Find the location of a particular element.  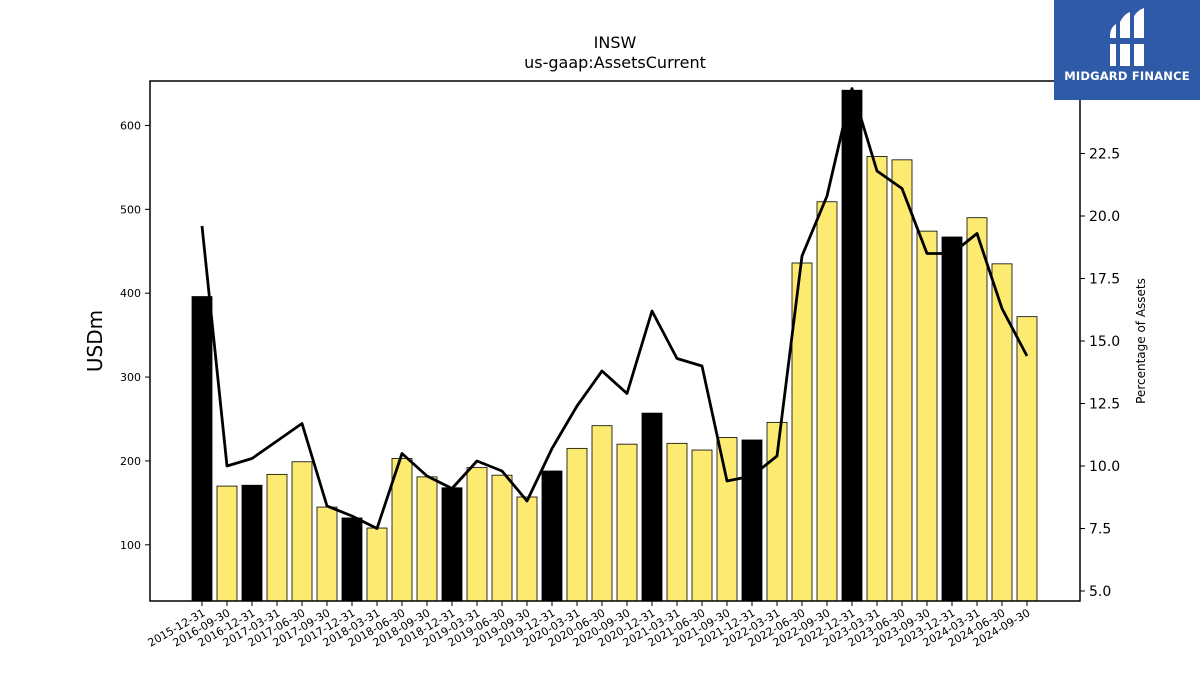

y-tick-label: 600 is located at coordinates (130, 125).